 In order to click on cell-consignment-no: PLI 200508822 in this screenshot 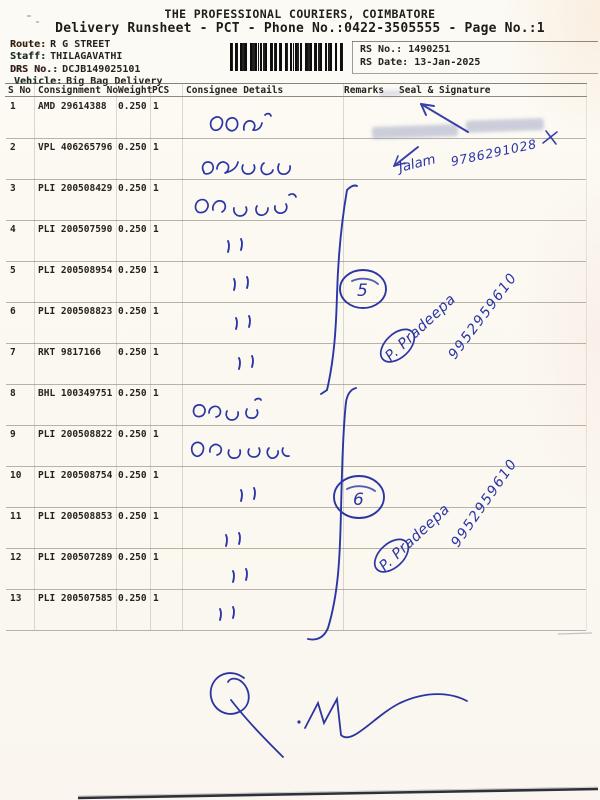, I will do `click(75, 434)`.